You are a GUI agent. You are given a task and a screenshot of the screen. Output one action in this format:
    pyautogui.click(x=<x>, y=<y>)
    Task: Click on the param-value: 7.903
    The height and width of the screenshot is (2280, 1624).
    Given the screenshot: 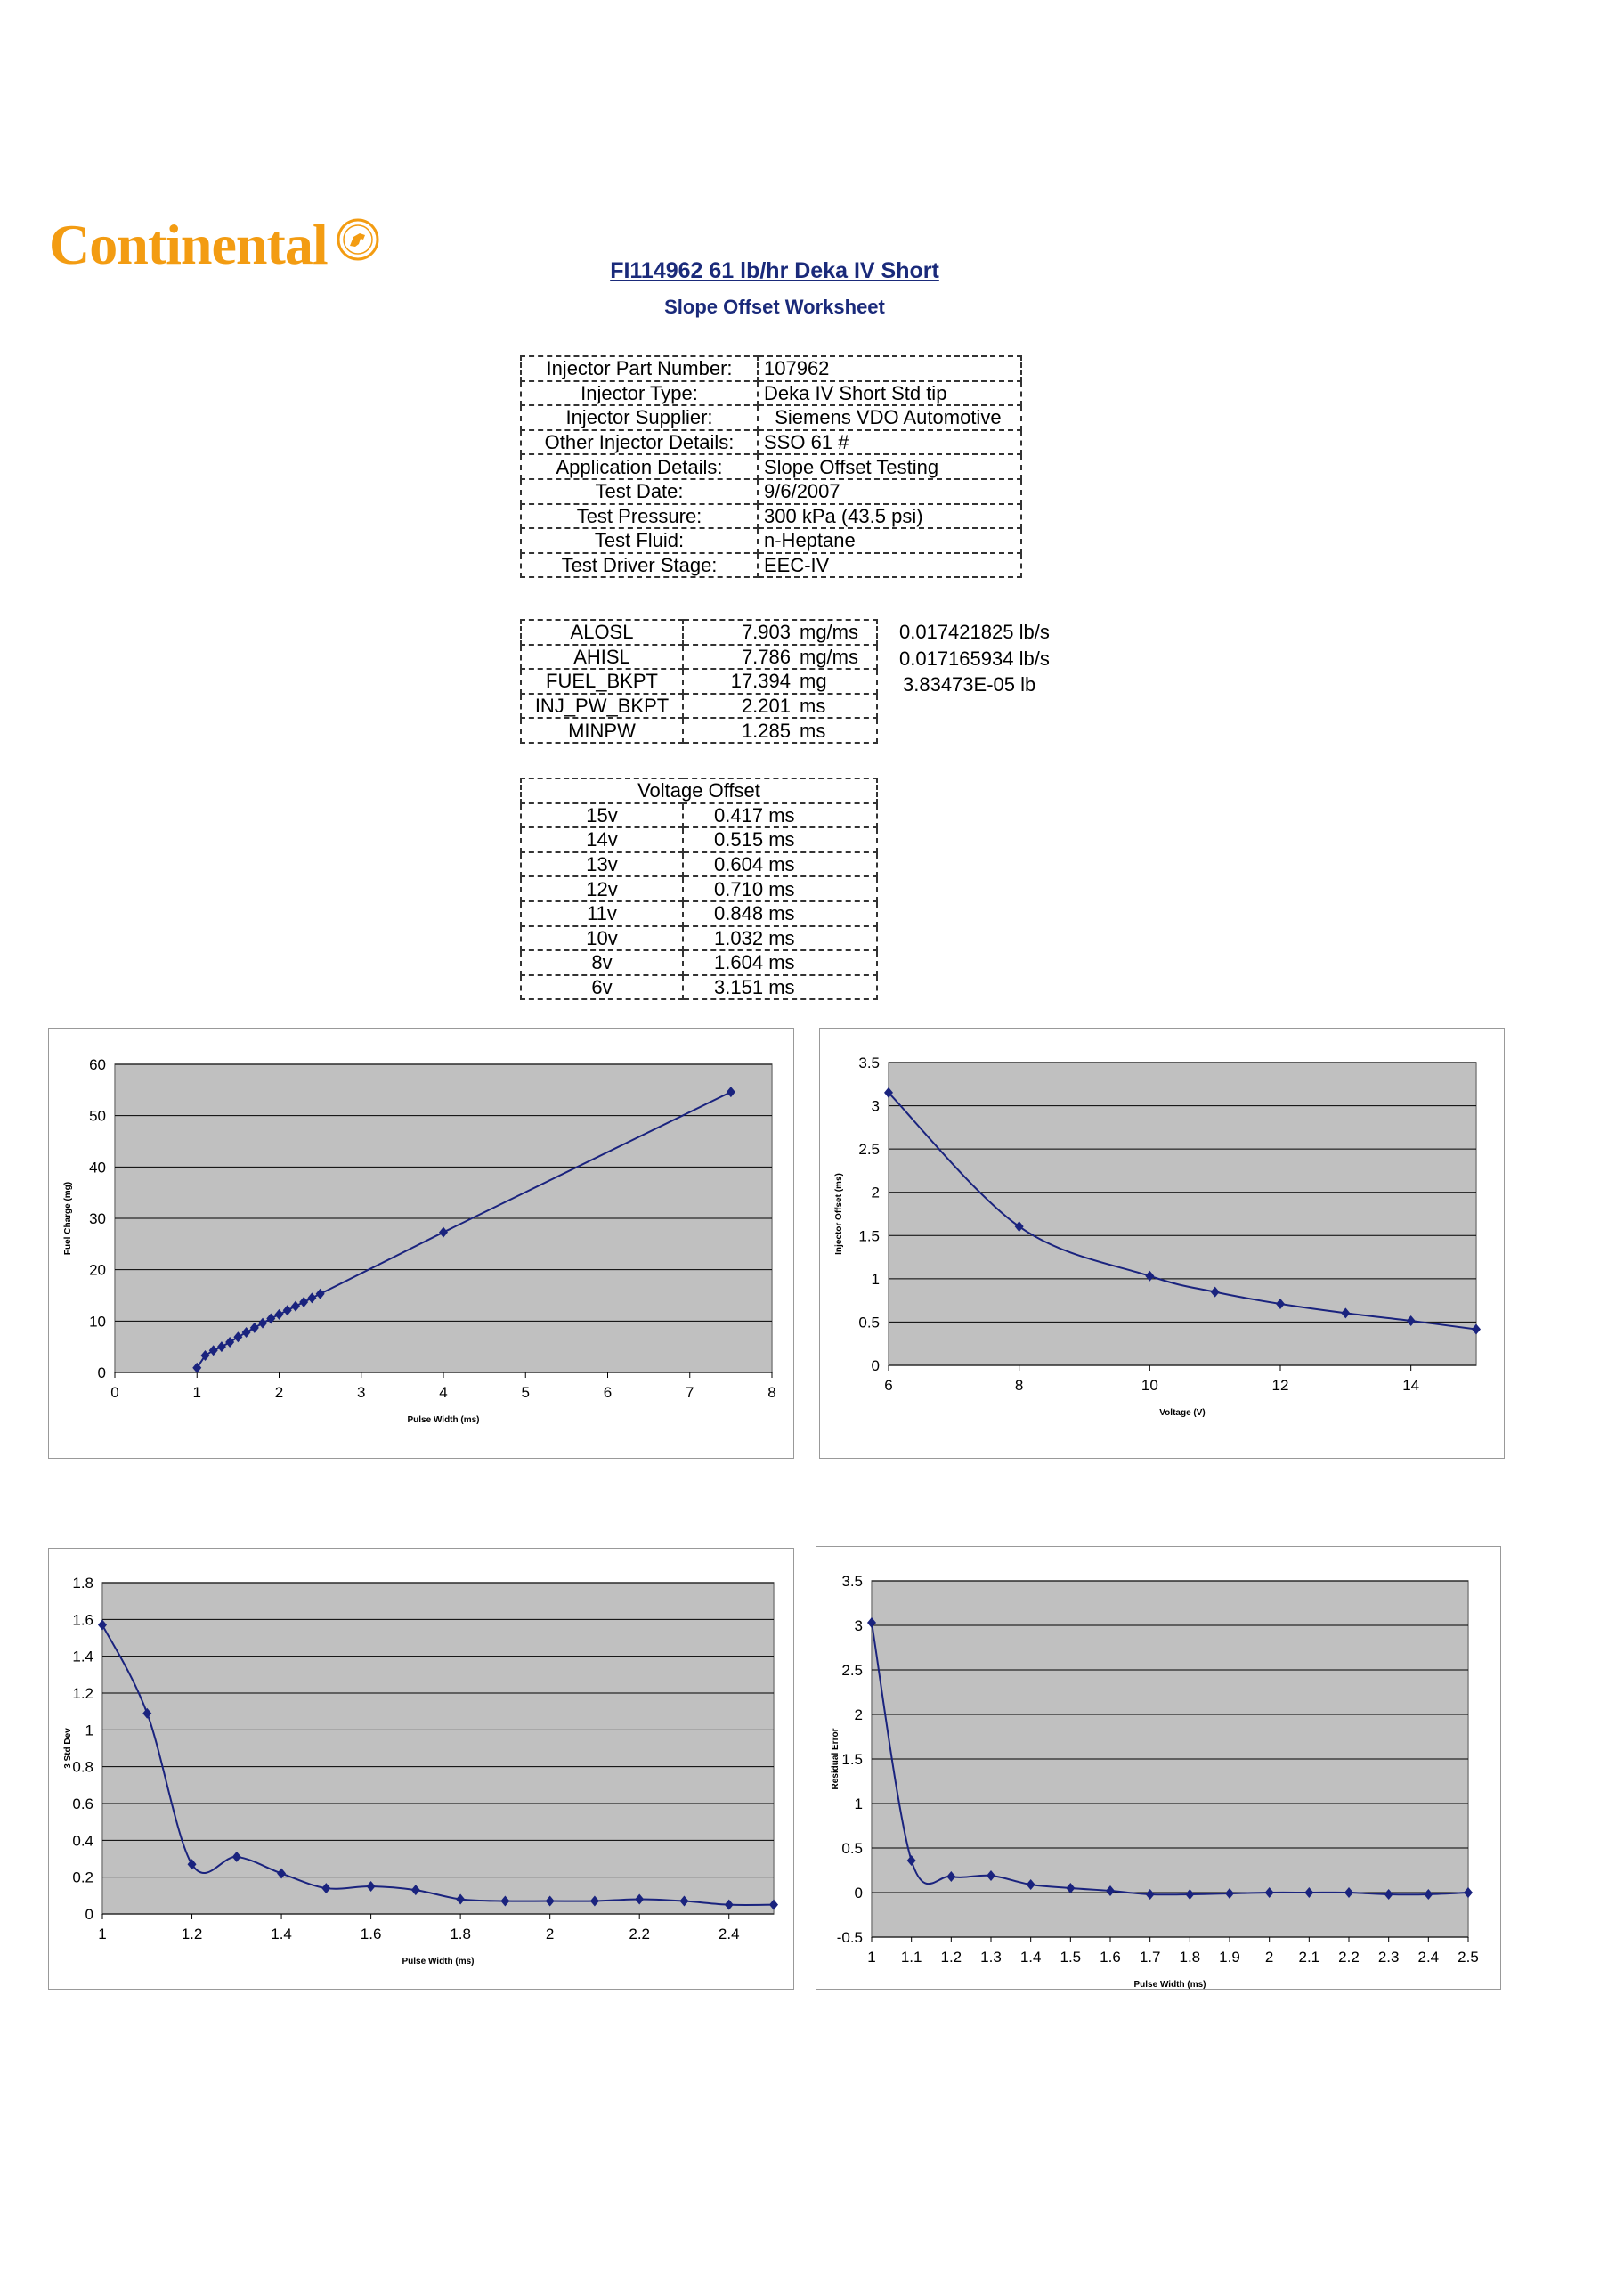 What is the action you would take?
    pyautogui.click(x=766, y=632)
    